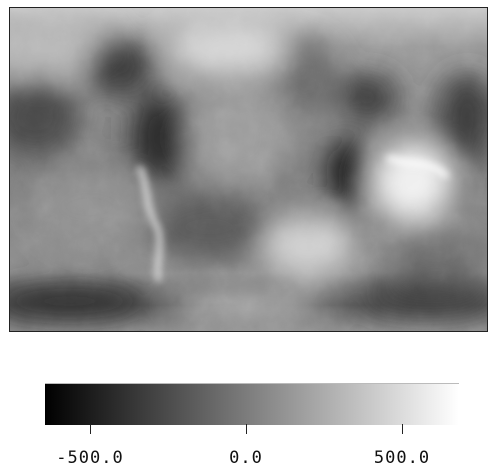 The image size is (489, 475). Describe the element at coordinates (252, 404) in the screenshot. I see `colorbar` at that location.